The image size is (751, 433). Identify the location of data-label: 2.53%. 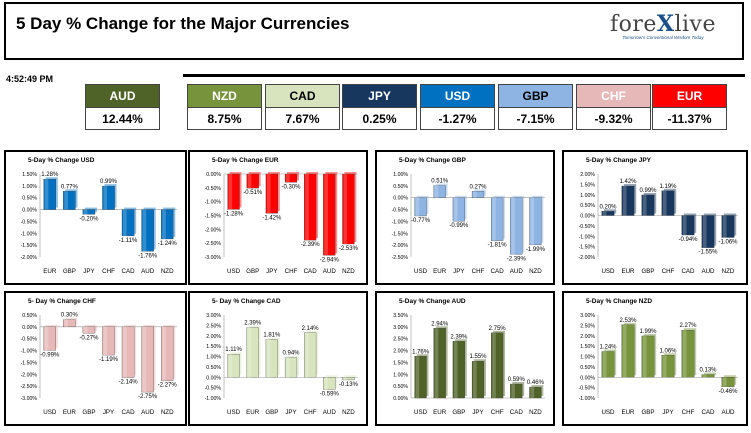
(628, 321).